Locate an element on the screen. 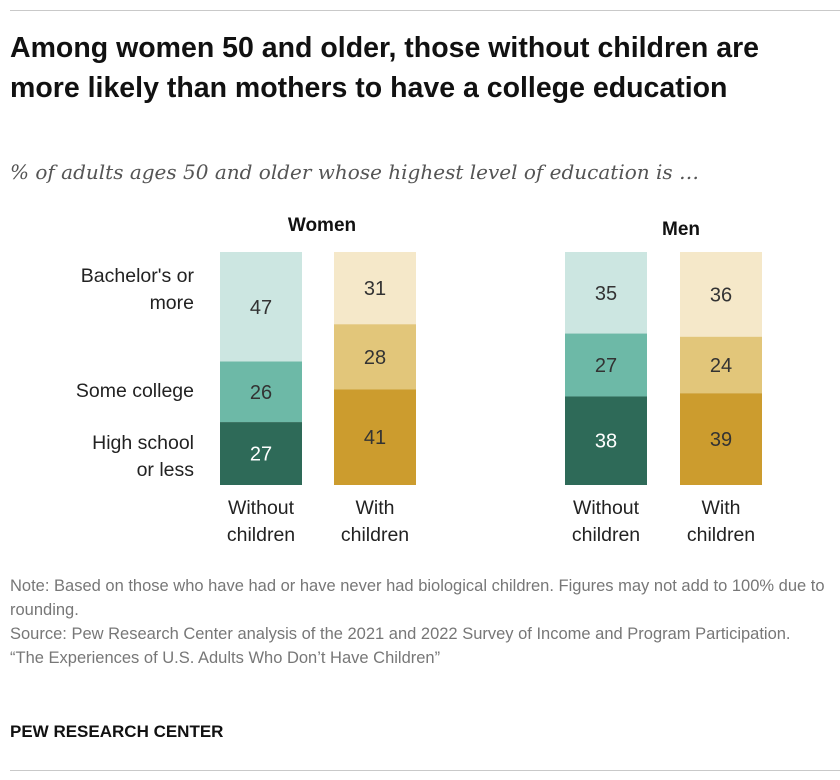 This screenshot has width=840, height=780. level-label-1: Some college is located at coordinates (135, 391).